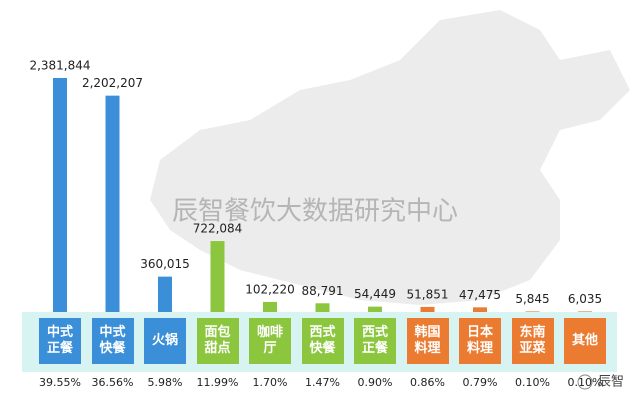 The height and width of the screenshot is (400, 640). I want to click on value-label: 88,791, so click(323, 291).